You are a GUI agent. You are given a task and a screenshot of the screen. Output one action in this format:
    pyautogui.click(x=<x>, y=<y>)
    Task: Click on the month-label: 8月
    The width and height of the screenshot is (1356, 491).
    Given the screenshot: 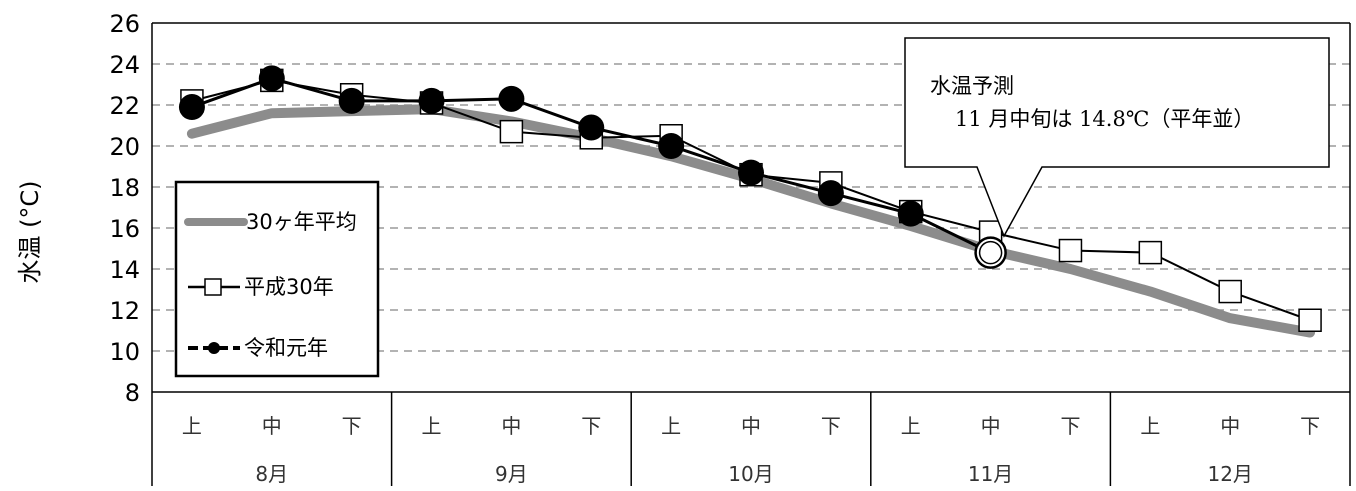 What is the action you would take?
    pyautogui.click(x=271, y=474)
    